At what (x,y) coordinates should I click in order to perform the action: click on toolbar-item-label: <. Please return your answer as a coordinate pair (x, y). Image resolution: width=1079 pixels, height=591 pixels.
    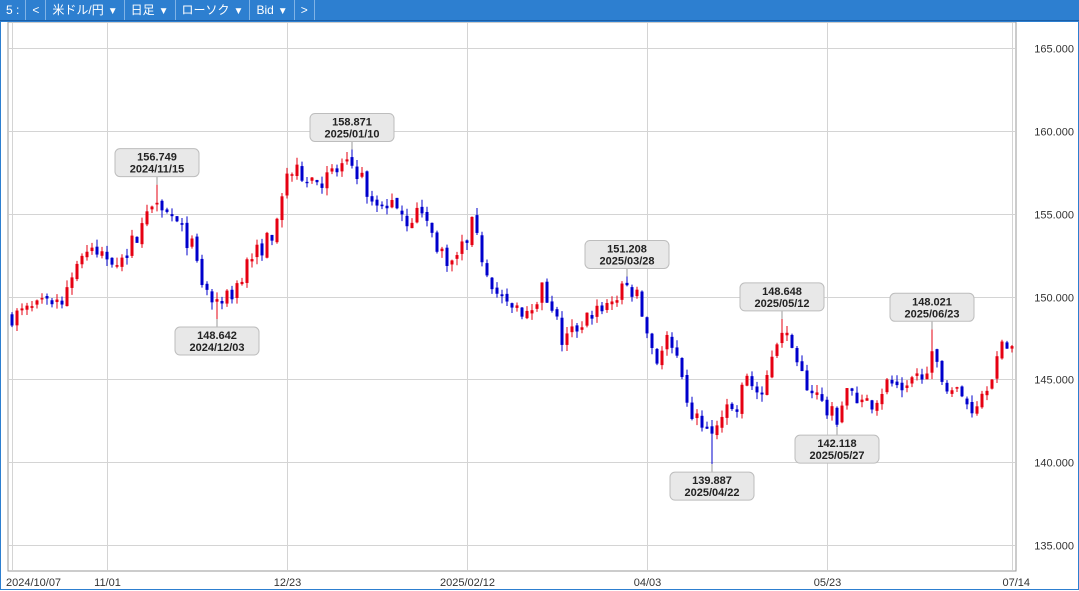
    Looking at the image, I should click on (36, 10).